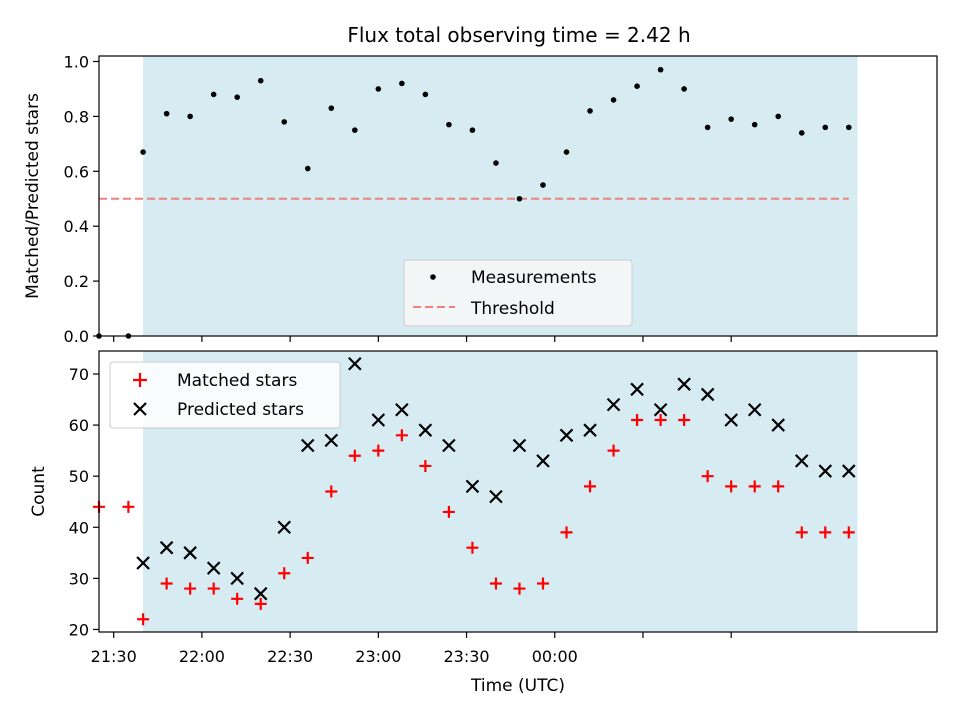 This screenshot has width=960, height=720. What do you see at coordinates (76, 171) in the screenshot?
I see `y-tick-label: 0.6` at bounding box center [76, 171].